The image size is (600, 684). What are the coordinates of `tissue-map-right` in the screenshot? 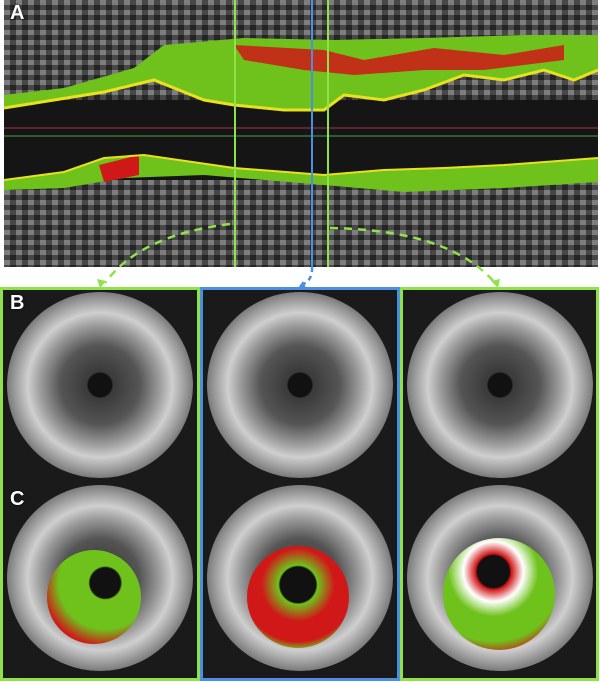 It's located at (499, 594).